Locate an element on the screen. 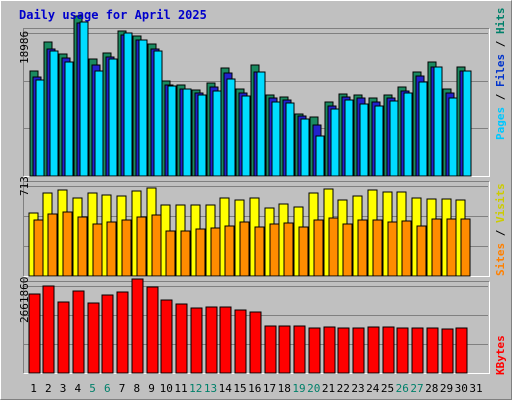  x-tick-day-4: 4 is located at coordinates (78, 388).